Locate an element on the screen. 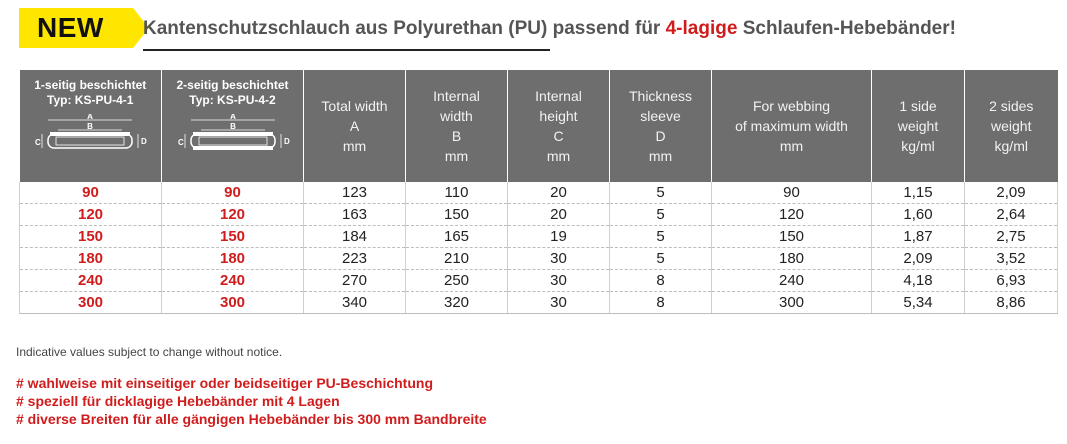  new-badge-label: NEW is located at coordinates (70, 27).